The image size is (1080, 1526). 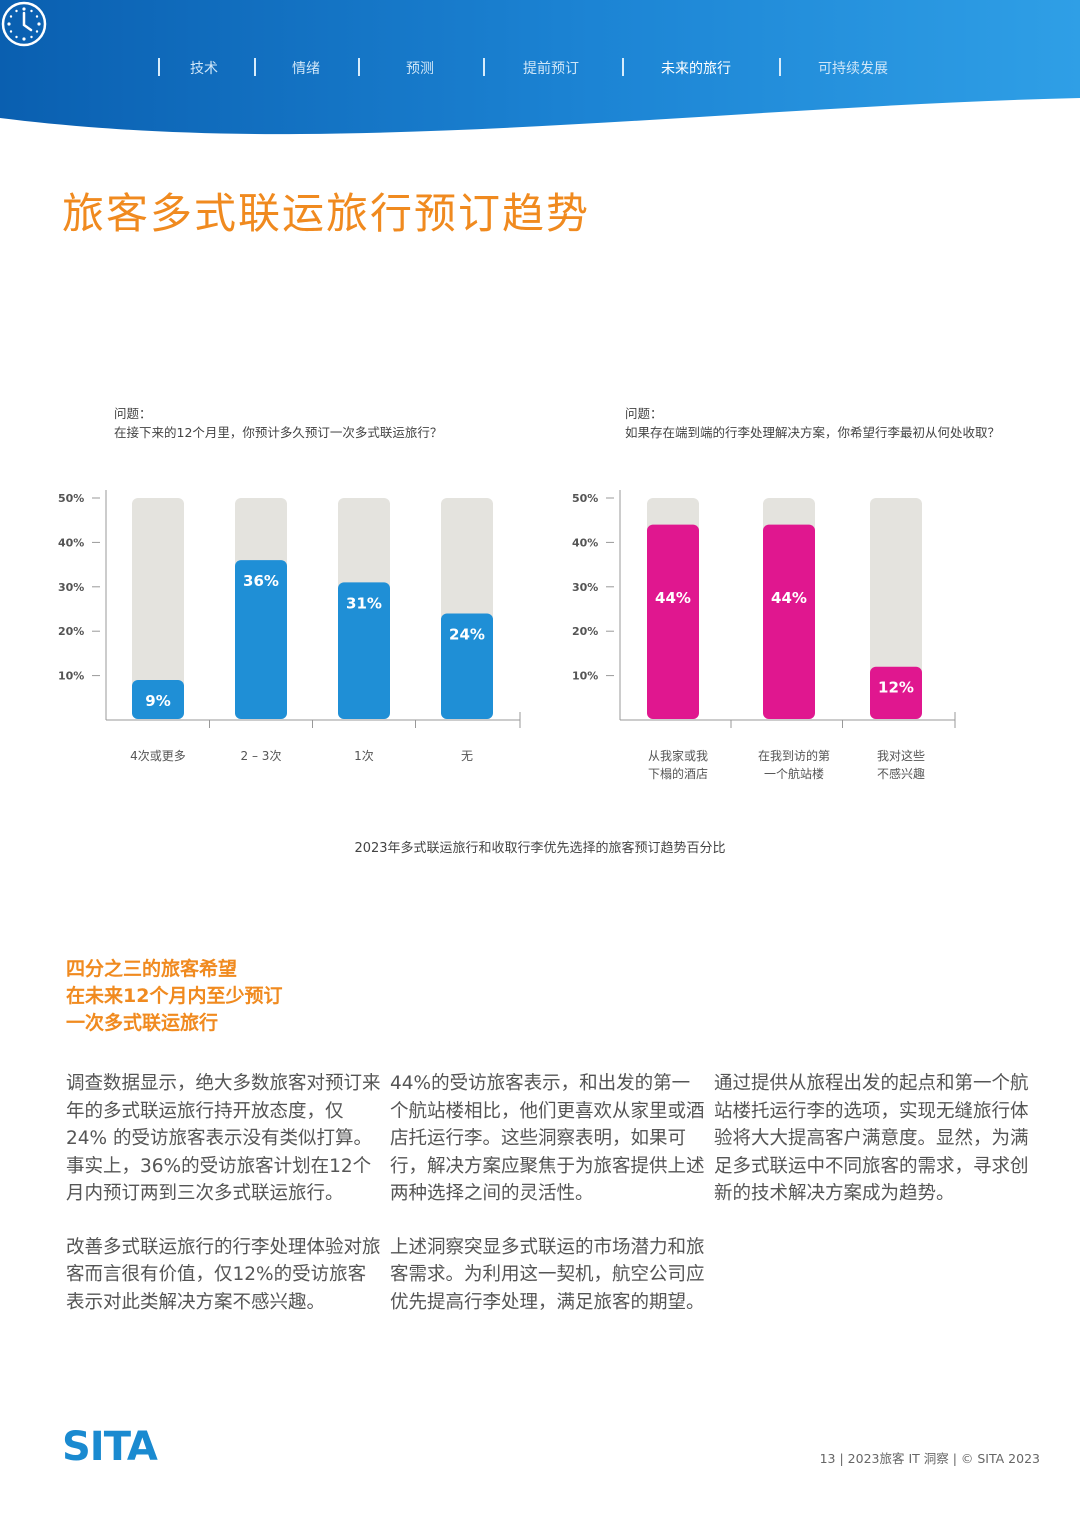 I want to click on nav-item-forecast: 预测, so click(x=420, y=69).